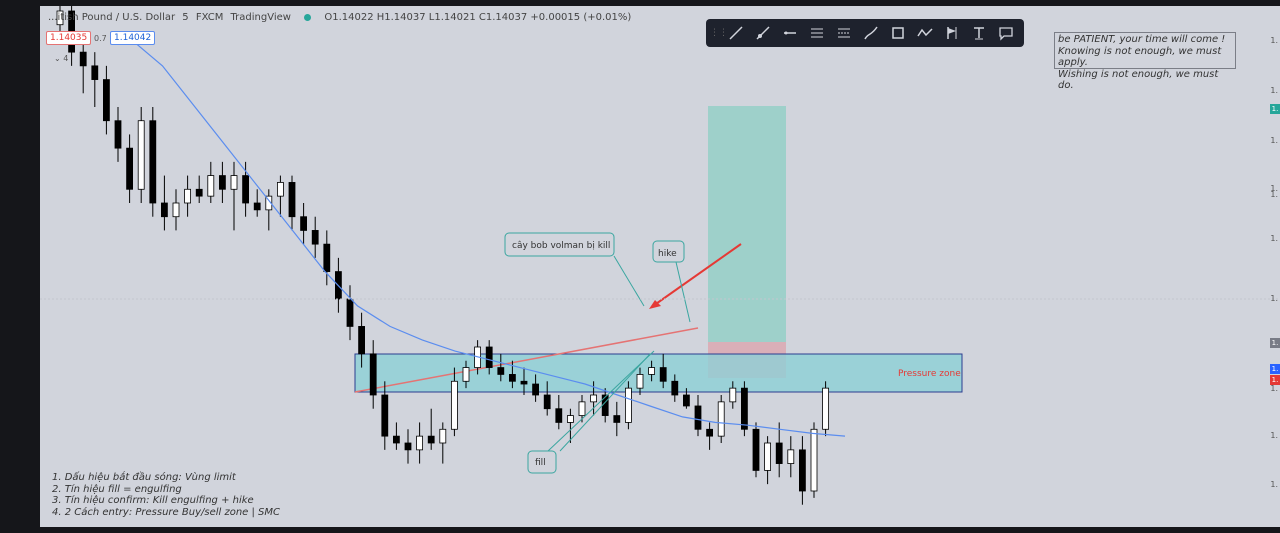 The image size is (1280, 533). What do you see at coordinates (870, 33) in the screenshot?
I see `brush-icon` at bounding box center [870, 33].